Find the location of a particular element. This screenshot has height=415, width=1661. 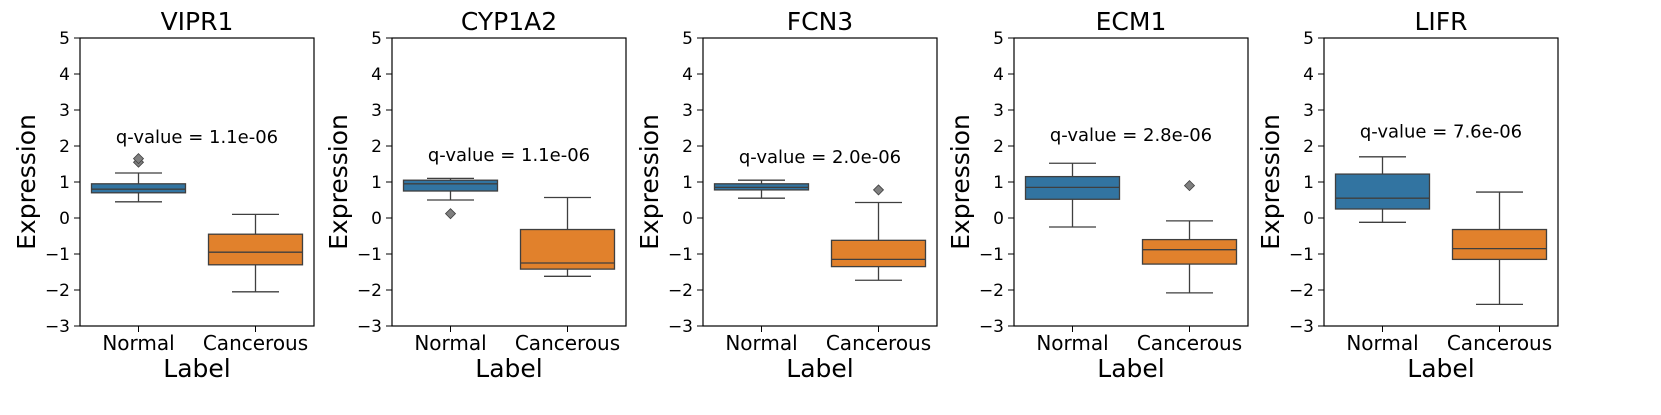

chart-title: CYP1A2 is located at coordinates (509, 21).